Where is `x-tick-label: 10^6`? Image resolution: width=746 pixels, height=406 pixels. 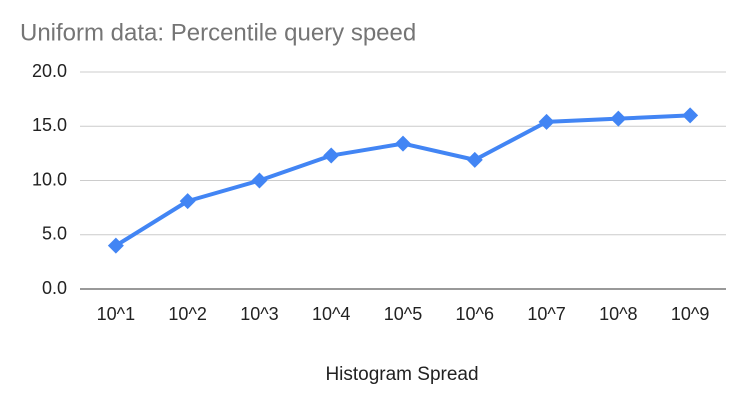 x-tick-label: 10^6 is located at coordinates (475, 314).